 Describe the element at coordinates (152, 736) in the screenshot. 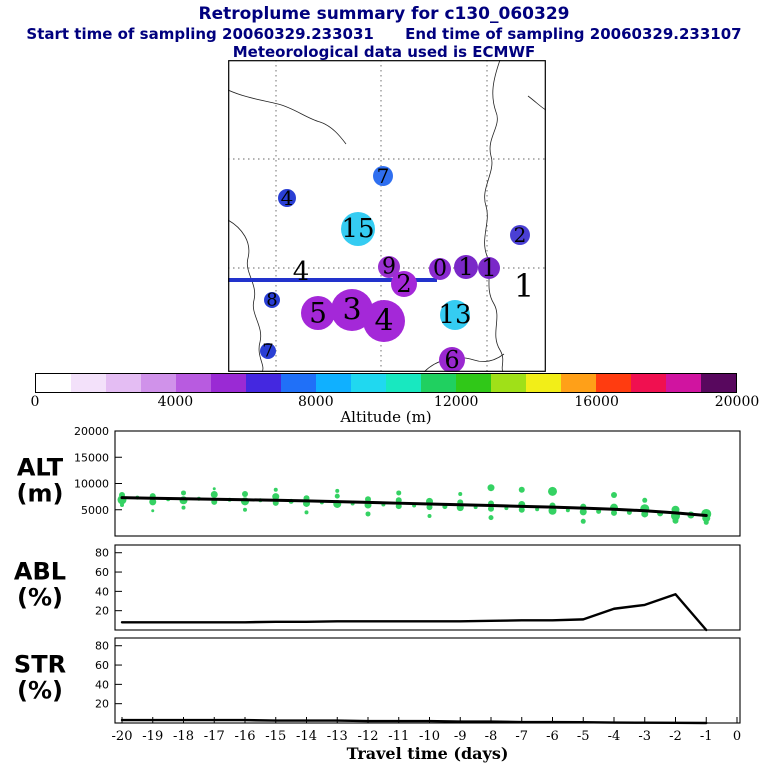

I see `x-tick-label: -19` at that location.